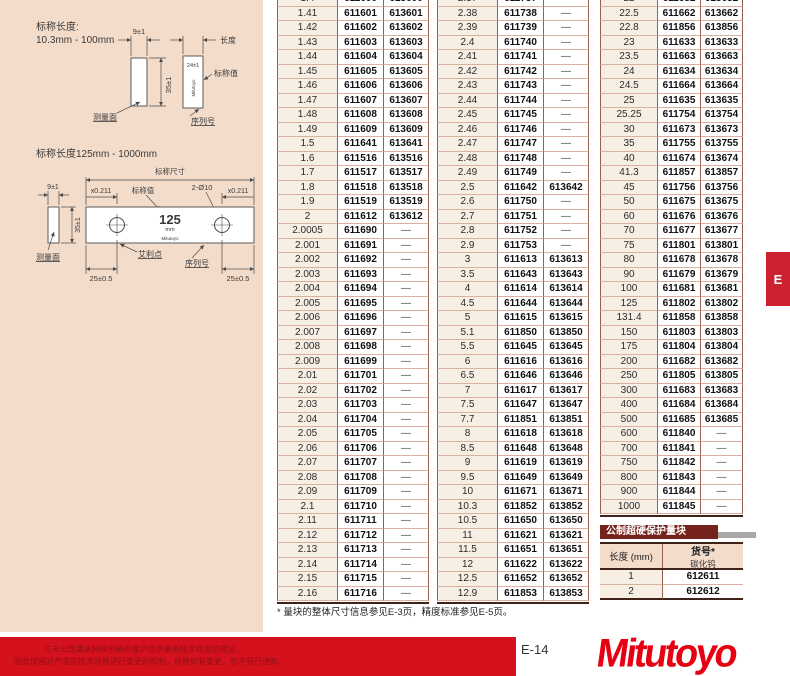  Describe the element at coordinates (629, 86) in the screenshot. I see `size-cell: 24.5` at that location.